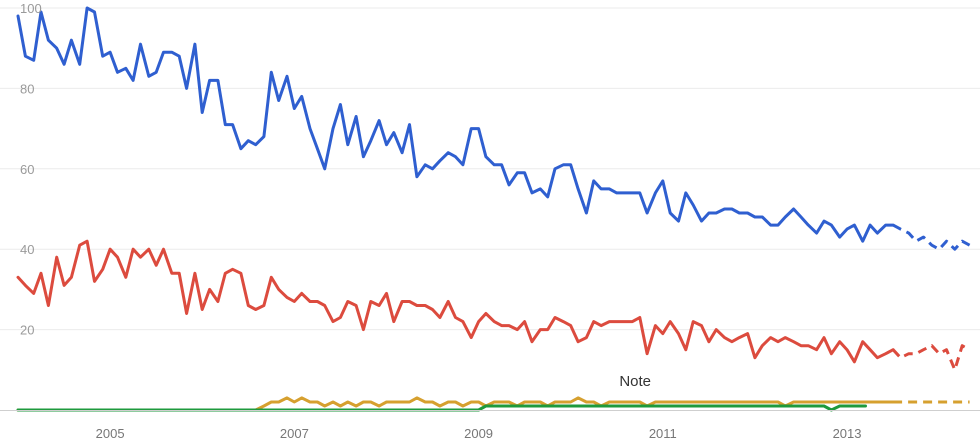  I want to click on note-annotation: Note, so click(635, 381).